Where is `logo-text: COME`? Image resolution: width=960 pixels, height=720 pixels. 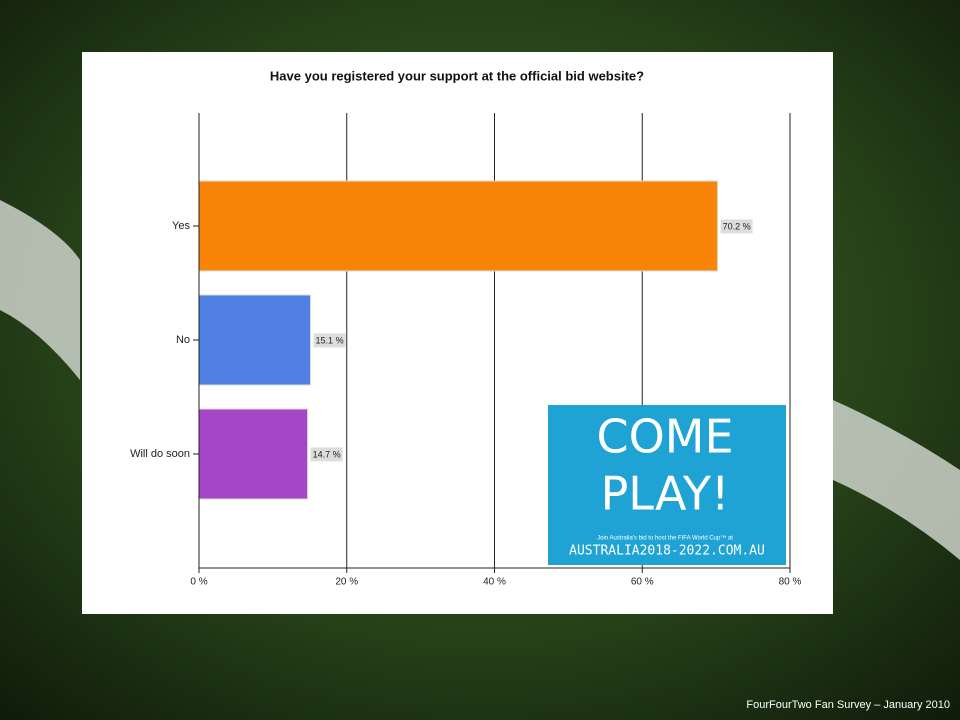 logo-text: COME is located at coordinates (664, 437).